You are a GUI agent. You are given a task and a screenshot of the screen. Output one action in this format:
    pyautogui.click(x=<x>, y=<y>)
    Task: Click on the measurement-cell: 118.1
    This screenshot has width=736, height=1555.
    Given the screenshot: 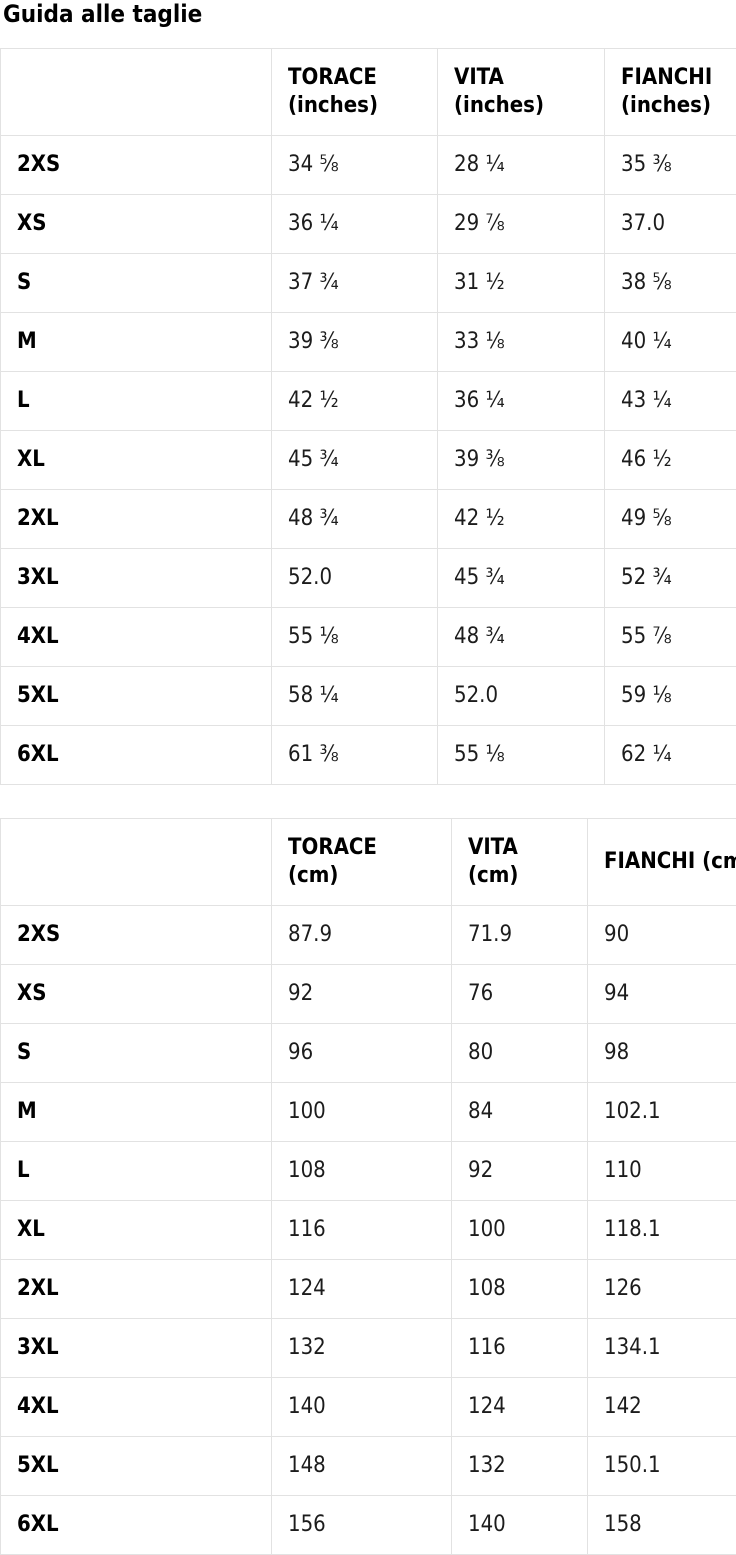 What is the action you would take?
    pyautogui.click(x=662, y=1230)
    